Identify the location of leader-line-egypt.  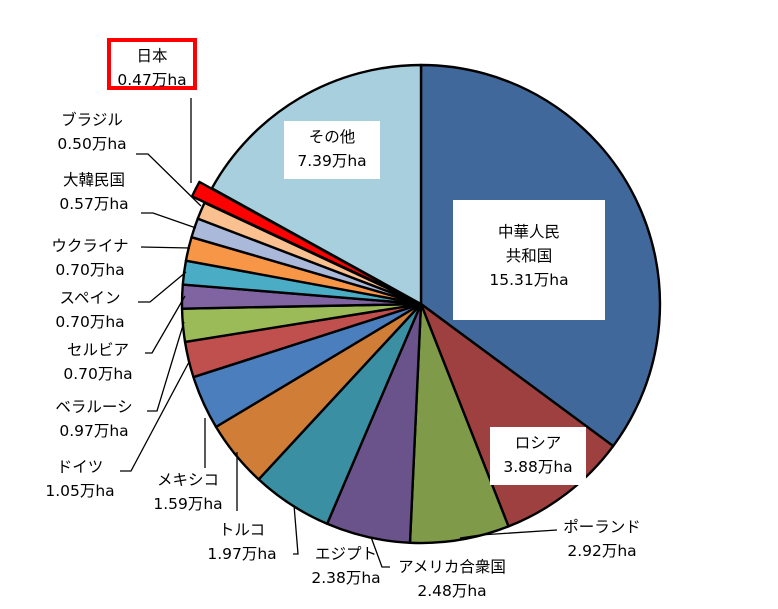
(296, 529).